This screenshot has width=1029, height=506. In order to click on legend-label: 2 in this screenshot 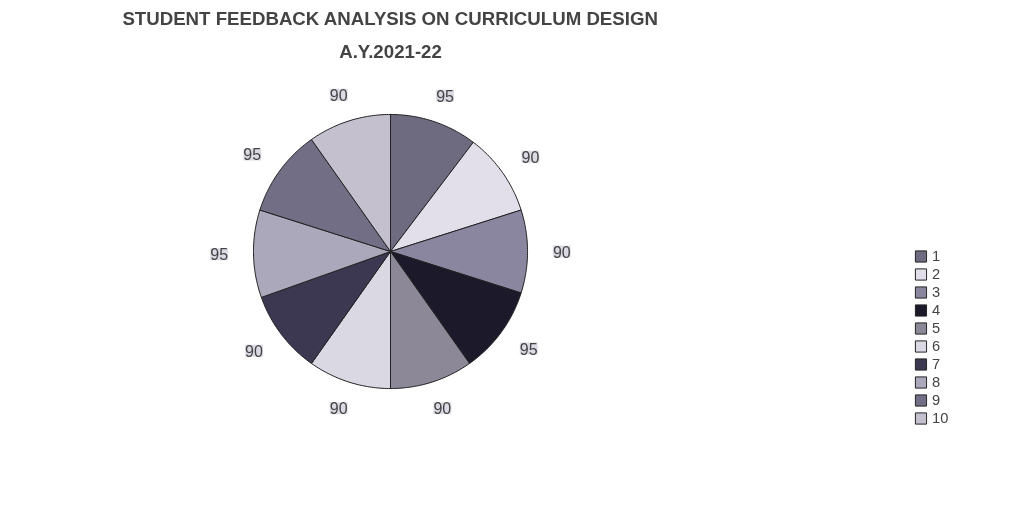, I will do `click(937, 274)`.